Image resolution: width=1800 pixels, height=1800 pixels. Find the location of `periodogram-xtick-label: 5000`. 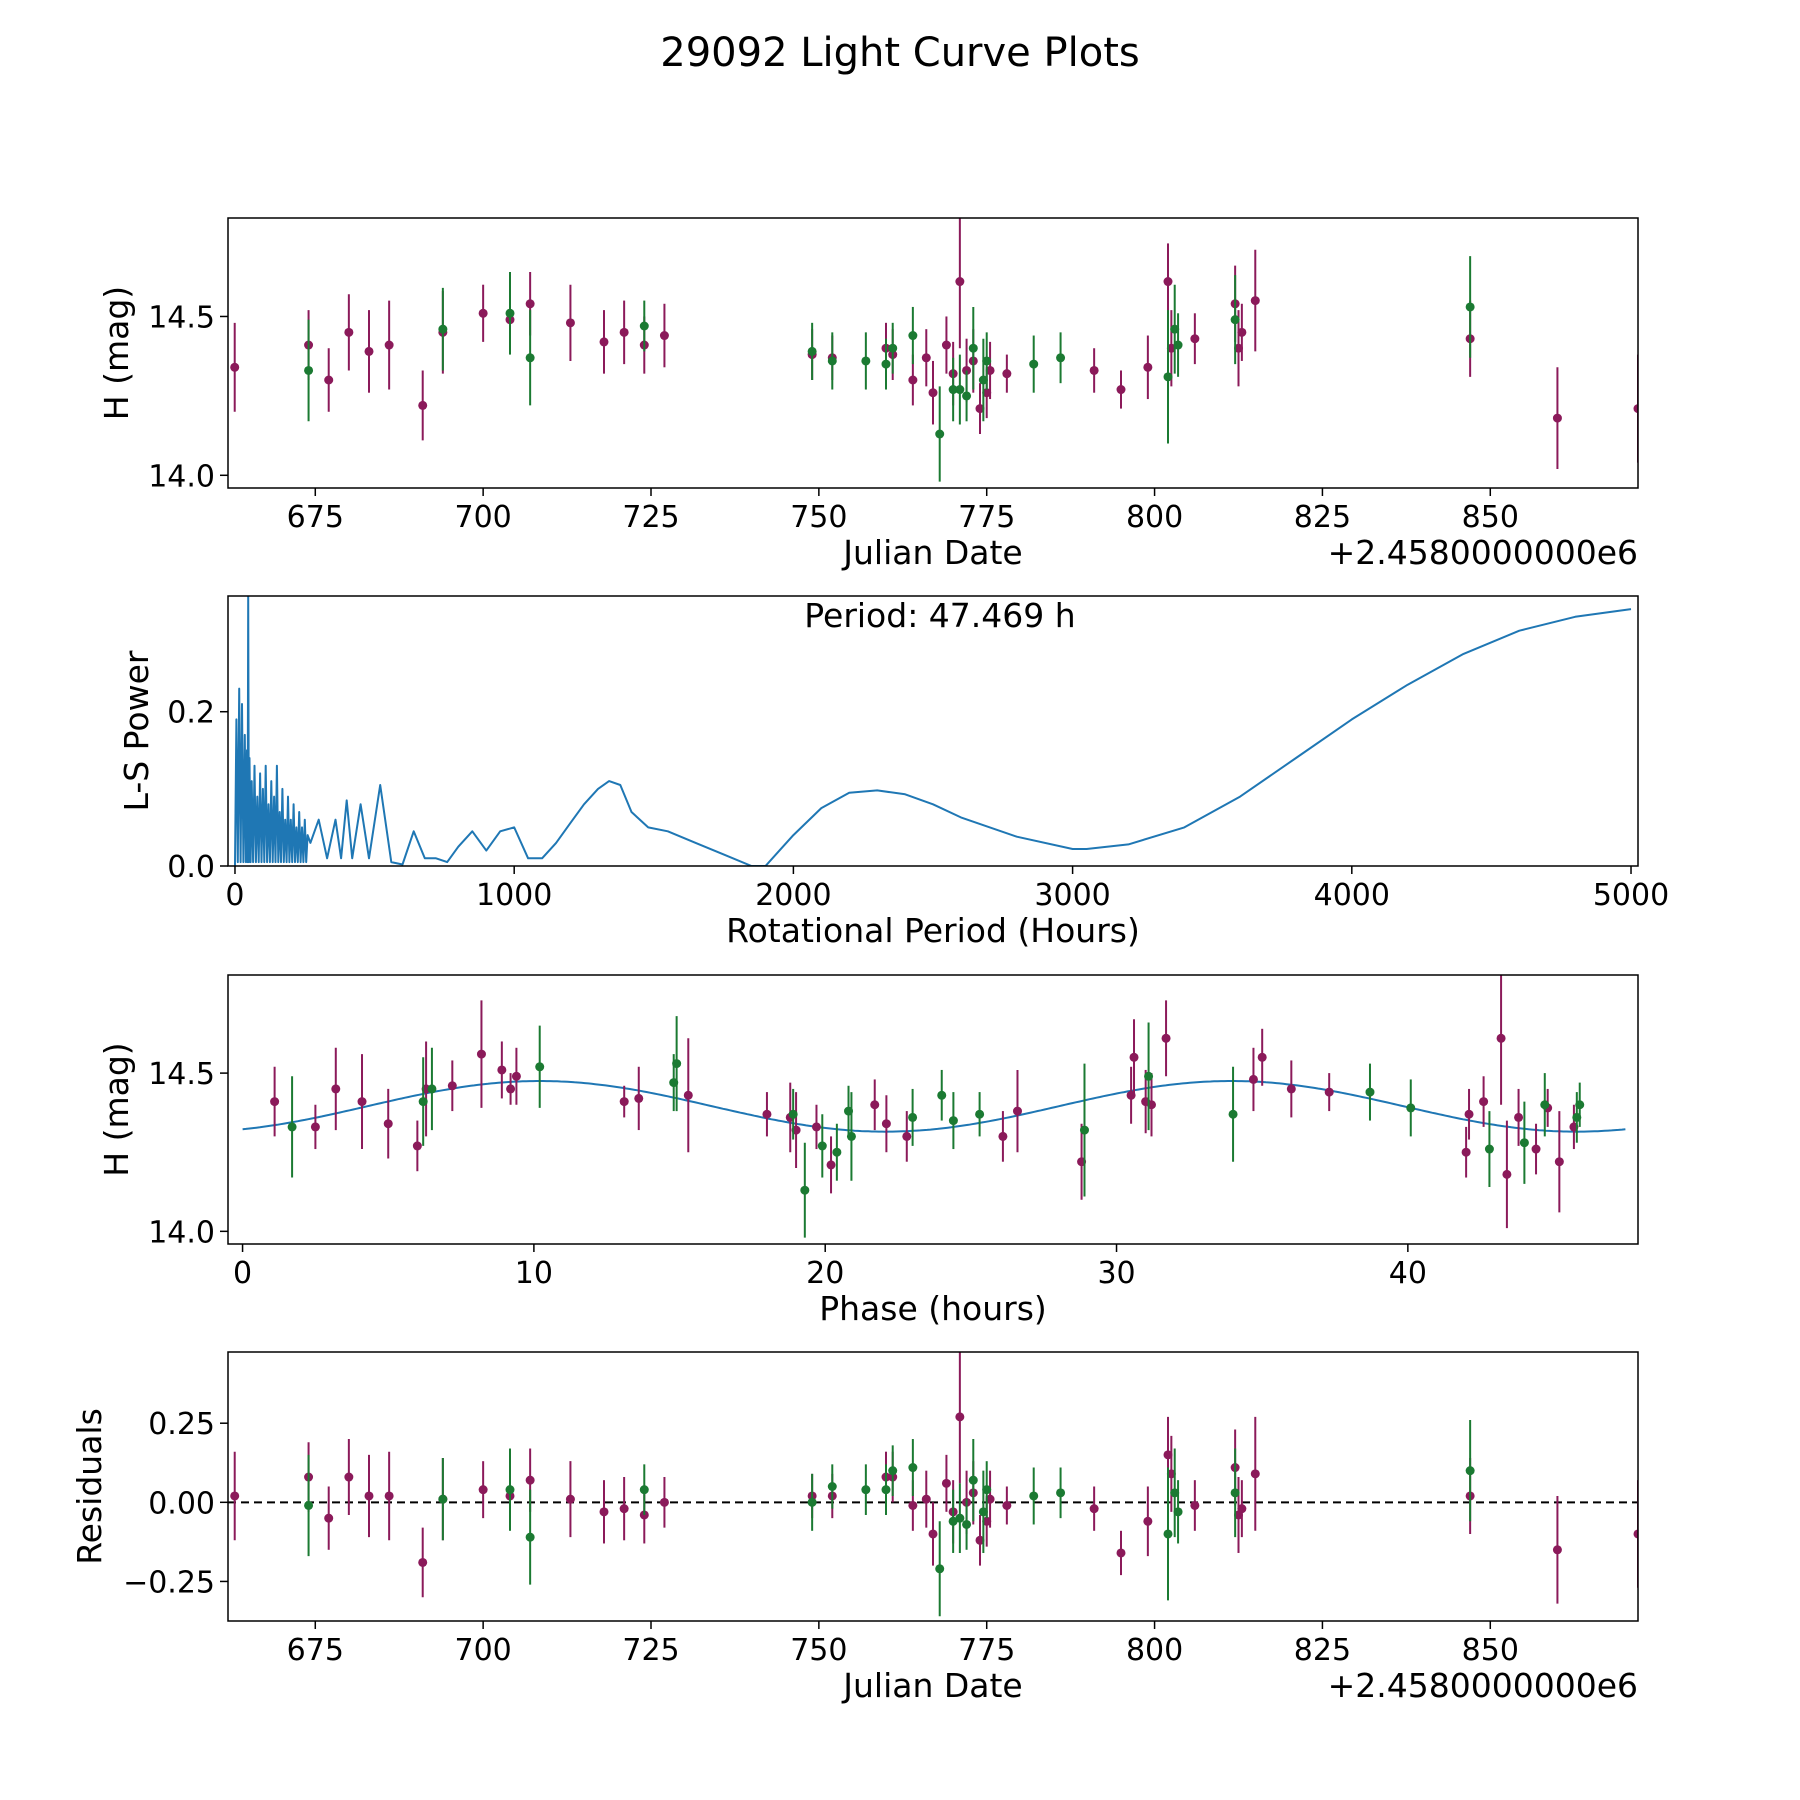

periodogram-xtick-label: 5000 is located at coordinates (1631, 895).